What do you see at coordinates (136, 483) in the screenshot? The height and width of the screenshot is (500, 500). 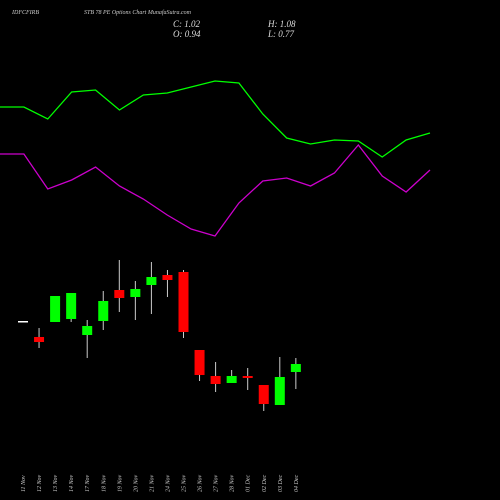 I see `x-tick-label: 20 Nov` at bounding box center [136, 483].